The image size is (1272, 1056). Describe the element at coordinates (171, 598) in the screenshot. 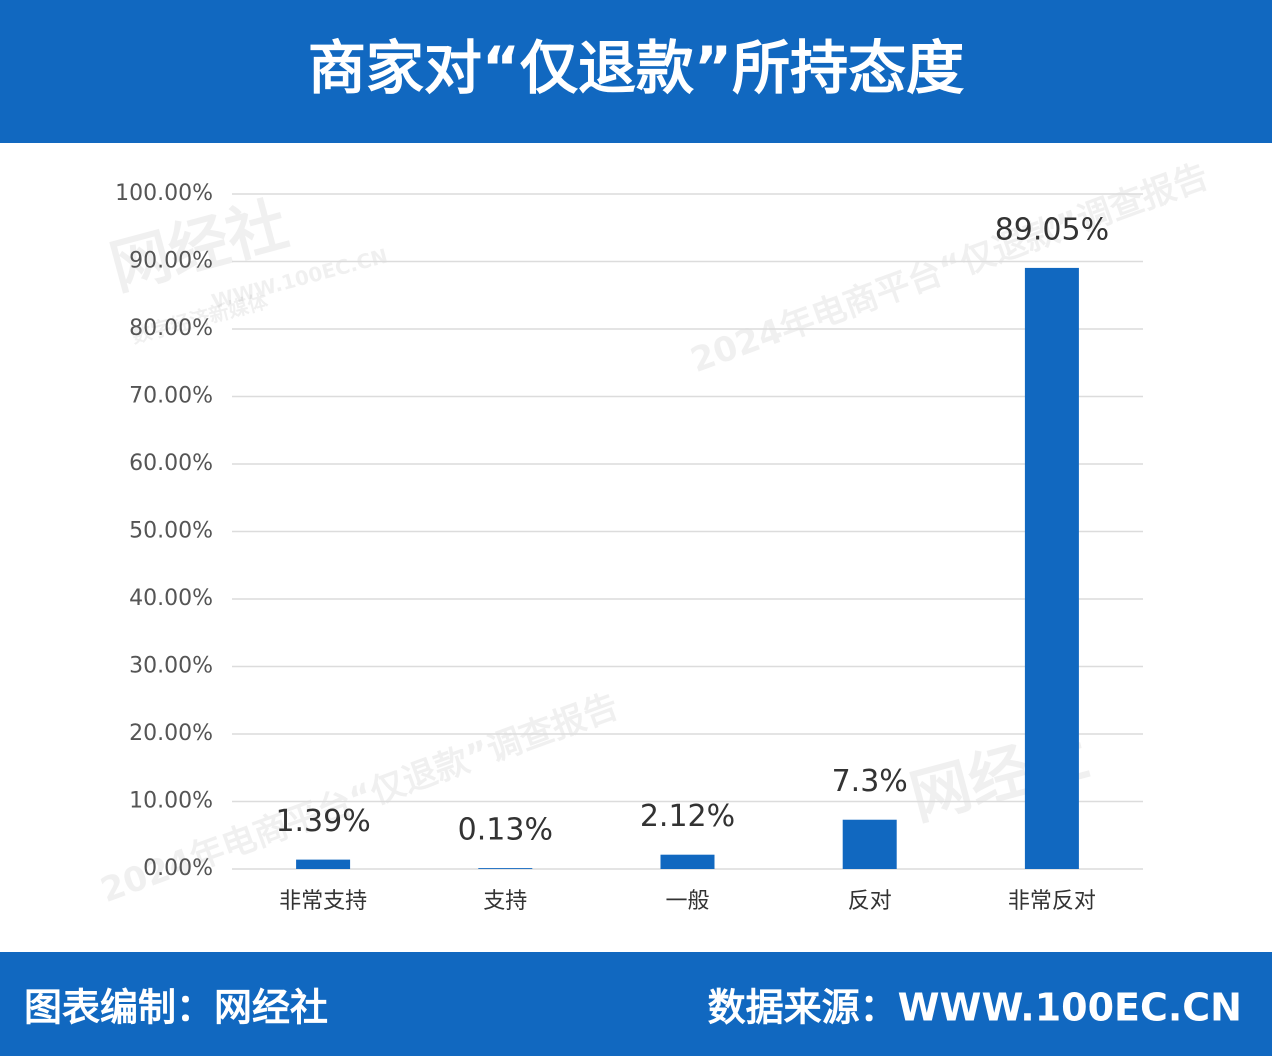

I see `y-tick-label: 40.00%` at that location.